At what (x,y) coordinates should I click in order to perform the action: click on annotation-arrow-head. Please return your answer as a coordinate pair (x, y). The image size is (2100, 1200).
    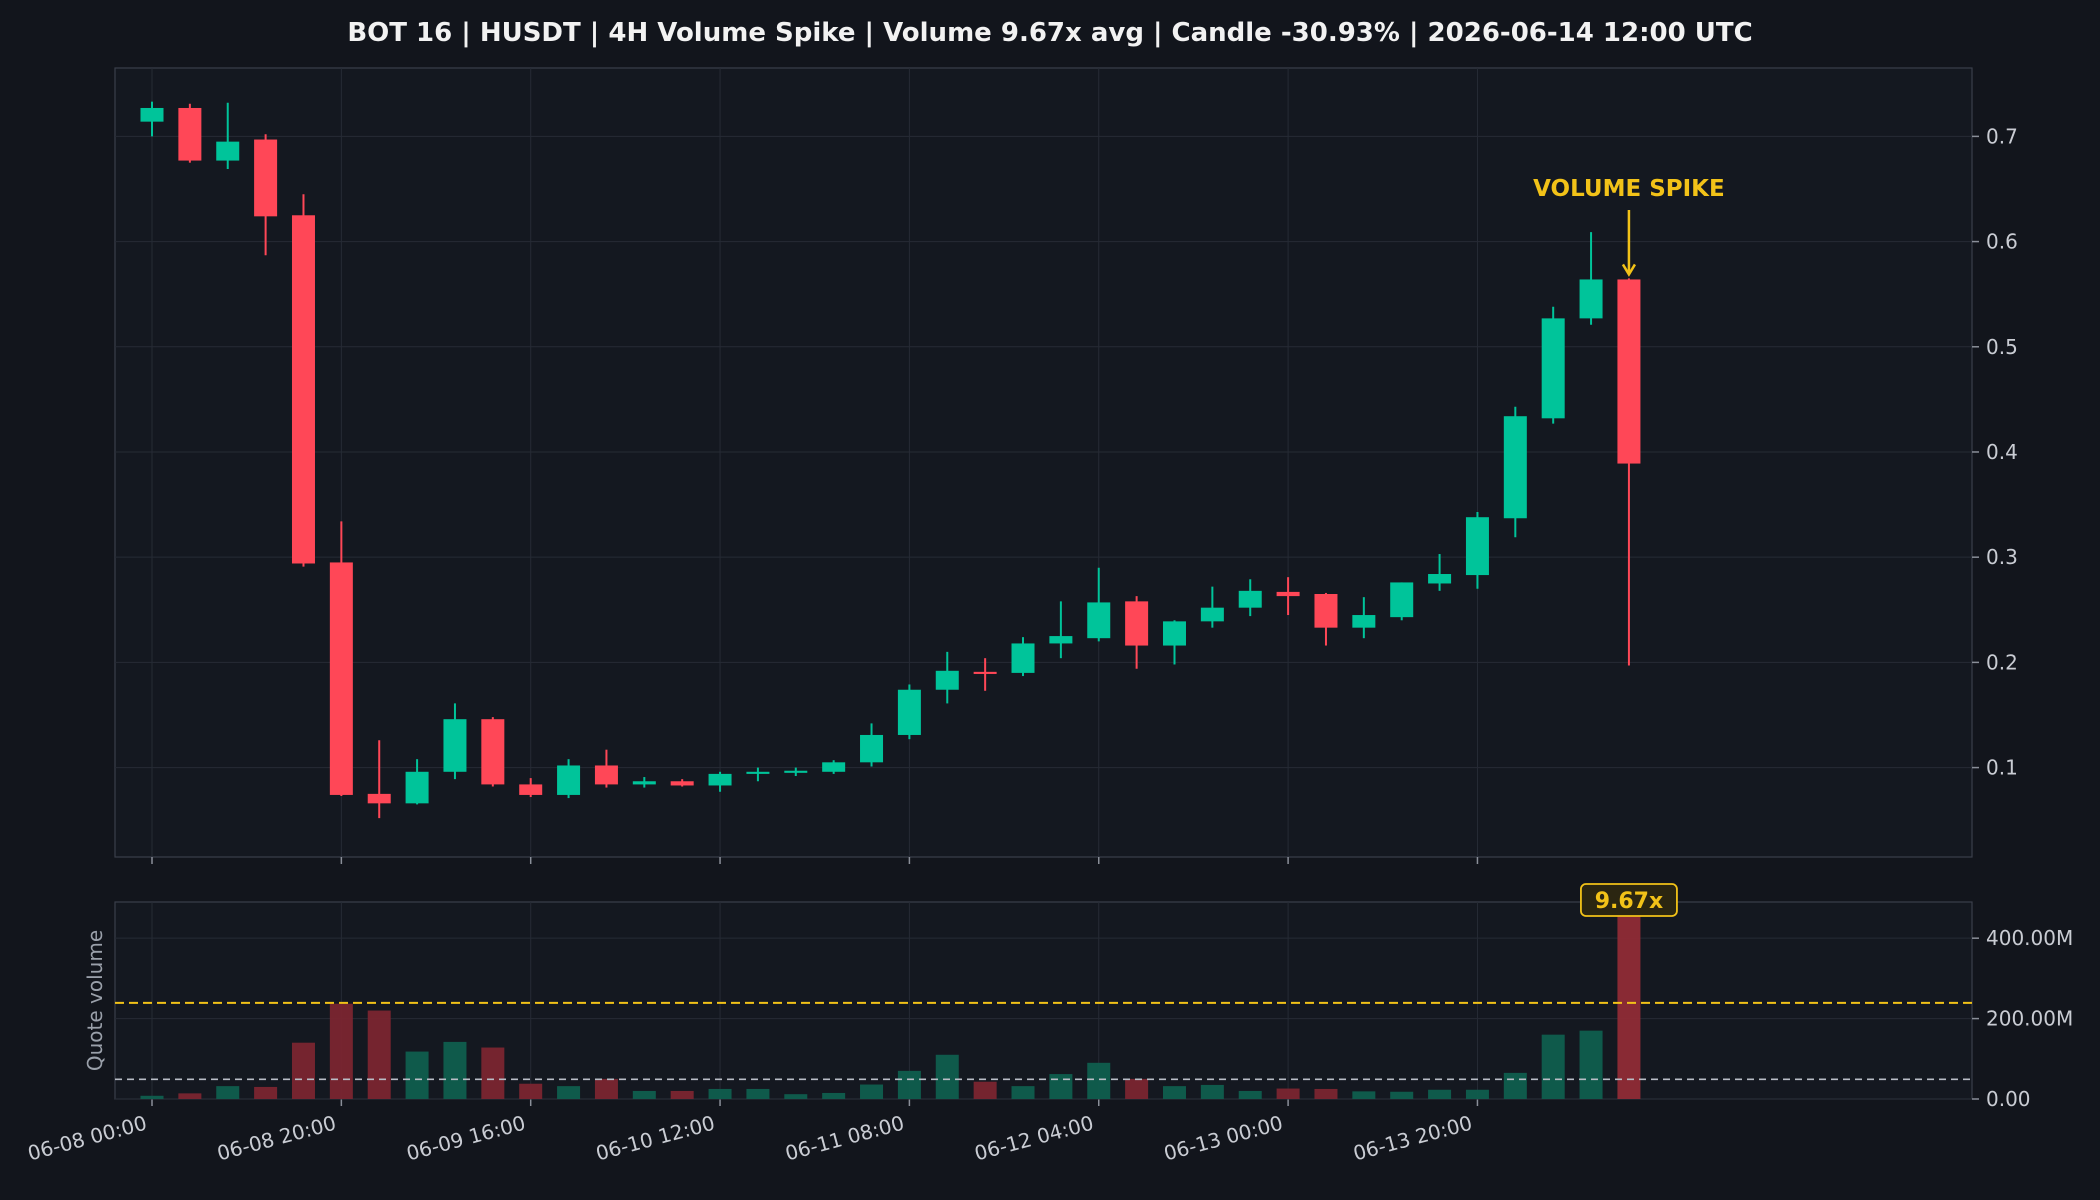
    Looking at the image, I should click on (1629, 270).